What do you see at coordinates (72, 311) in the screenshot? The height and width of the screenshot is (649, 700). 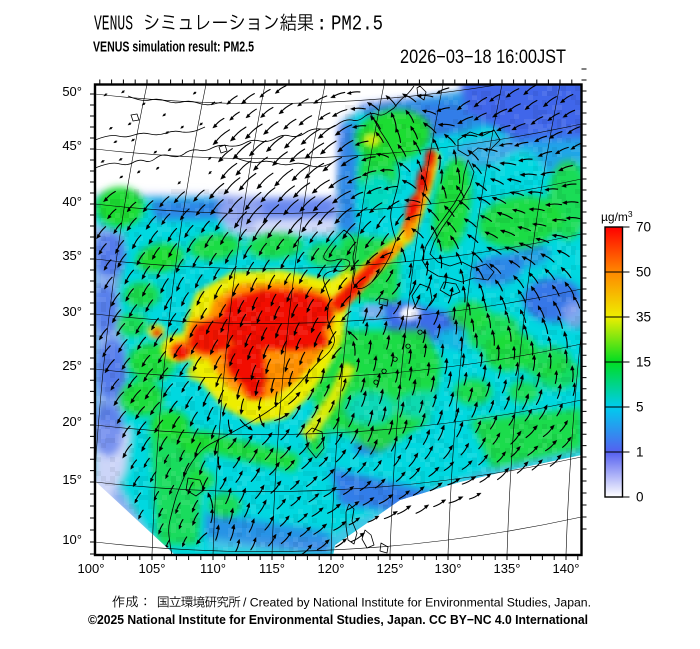 I see `svg-text: 30°` at bounding box center [72, 311].